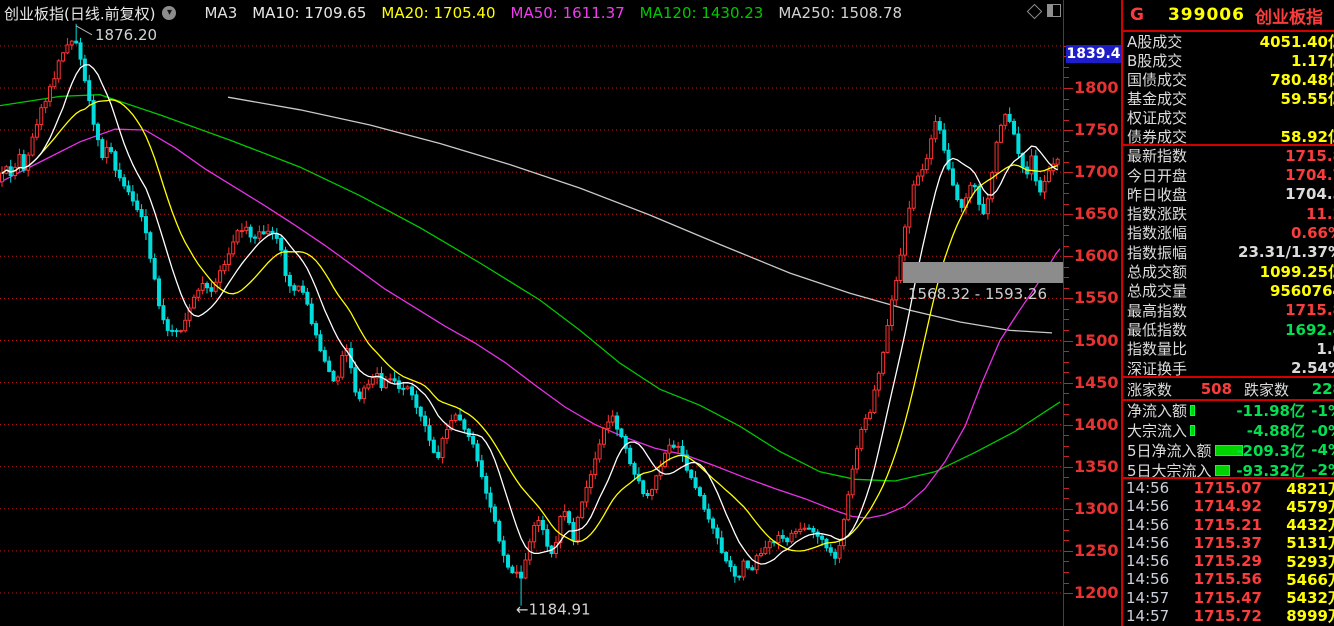  What do you see at coordinates (1157, 233) in the screenshot?
I see `row-label: 指数涨幅` at bounding box center [1157, 233].